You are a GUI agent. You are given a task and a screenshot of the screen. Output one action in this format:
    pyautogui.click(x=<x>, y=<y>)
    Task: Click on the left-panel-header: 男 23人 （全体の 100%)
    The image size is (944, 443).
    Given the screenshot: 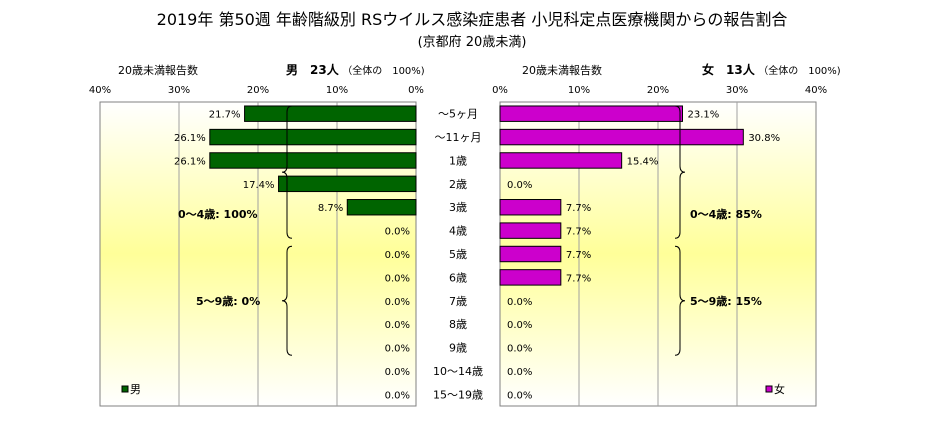 What is the action you would take?
    pyautogui.click(x=355, y=69)
    